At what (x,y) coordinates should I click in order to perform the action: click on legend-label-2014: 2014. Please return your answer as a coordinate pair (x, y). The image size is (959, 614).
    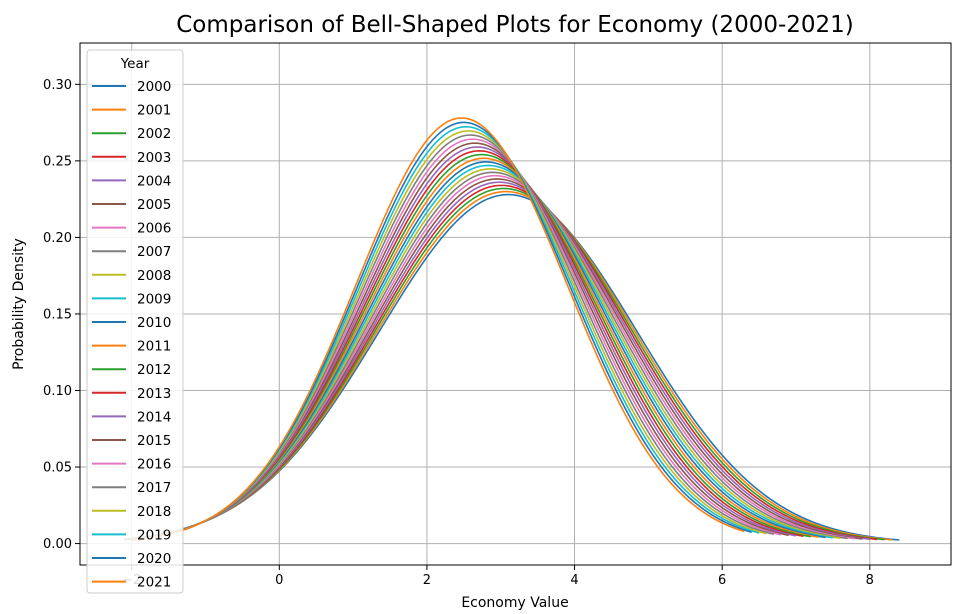
    Looking at the image, I should click on (154, 417).